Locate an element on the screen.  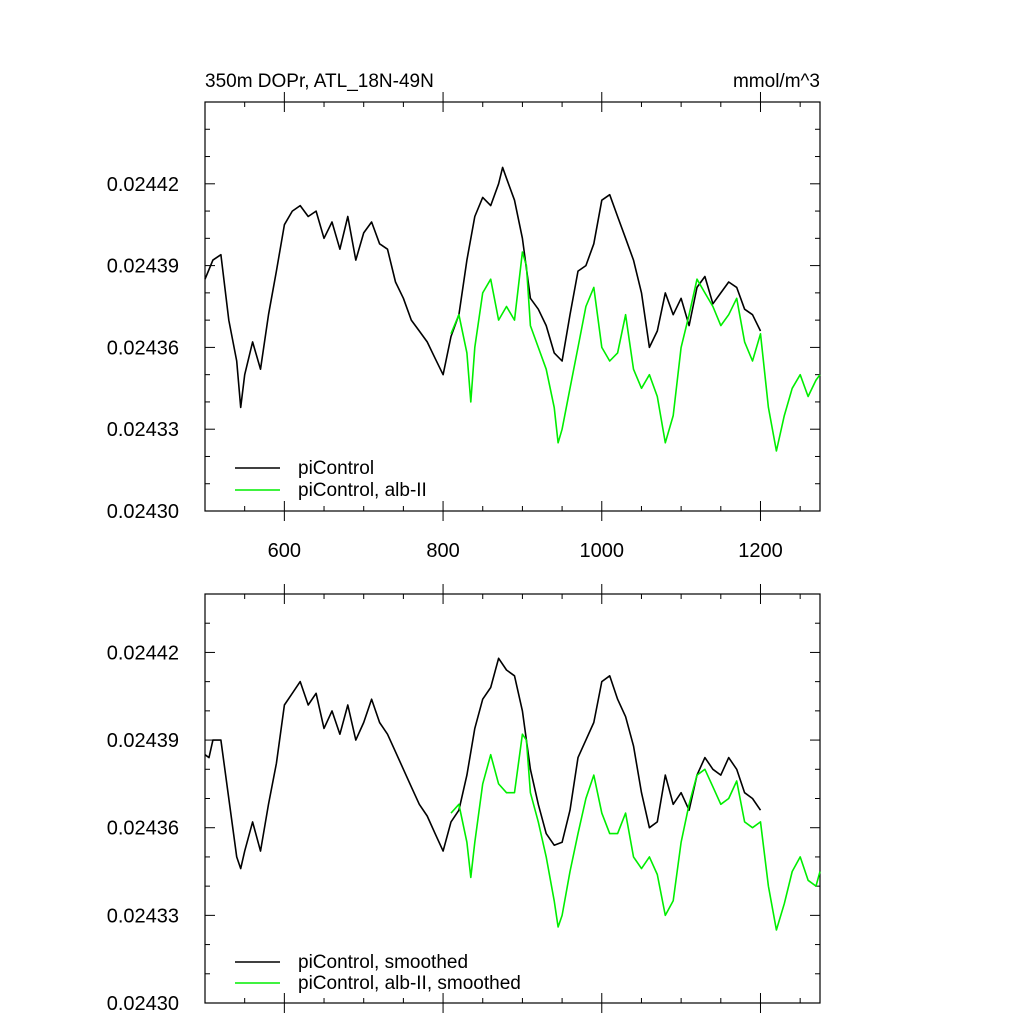
legend-label-alb-ii-smoothed: piControl, alb-II, smoothed is located at coordinates (409, 983).